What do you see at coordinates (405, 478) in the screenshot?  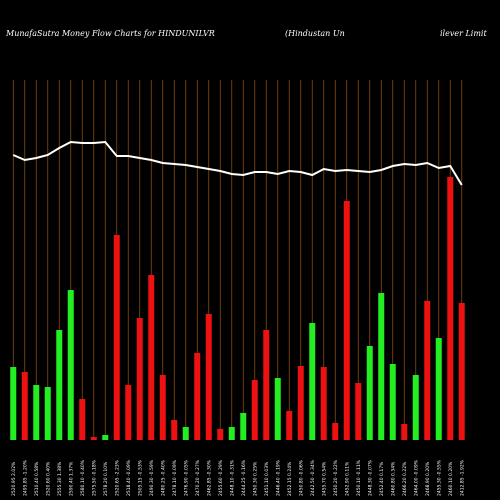 I see `x-tick-label: 2466.20 0.22%` at bounding box center [405, 478].